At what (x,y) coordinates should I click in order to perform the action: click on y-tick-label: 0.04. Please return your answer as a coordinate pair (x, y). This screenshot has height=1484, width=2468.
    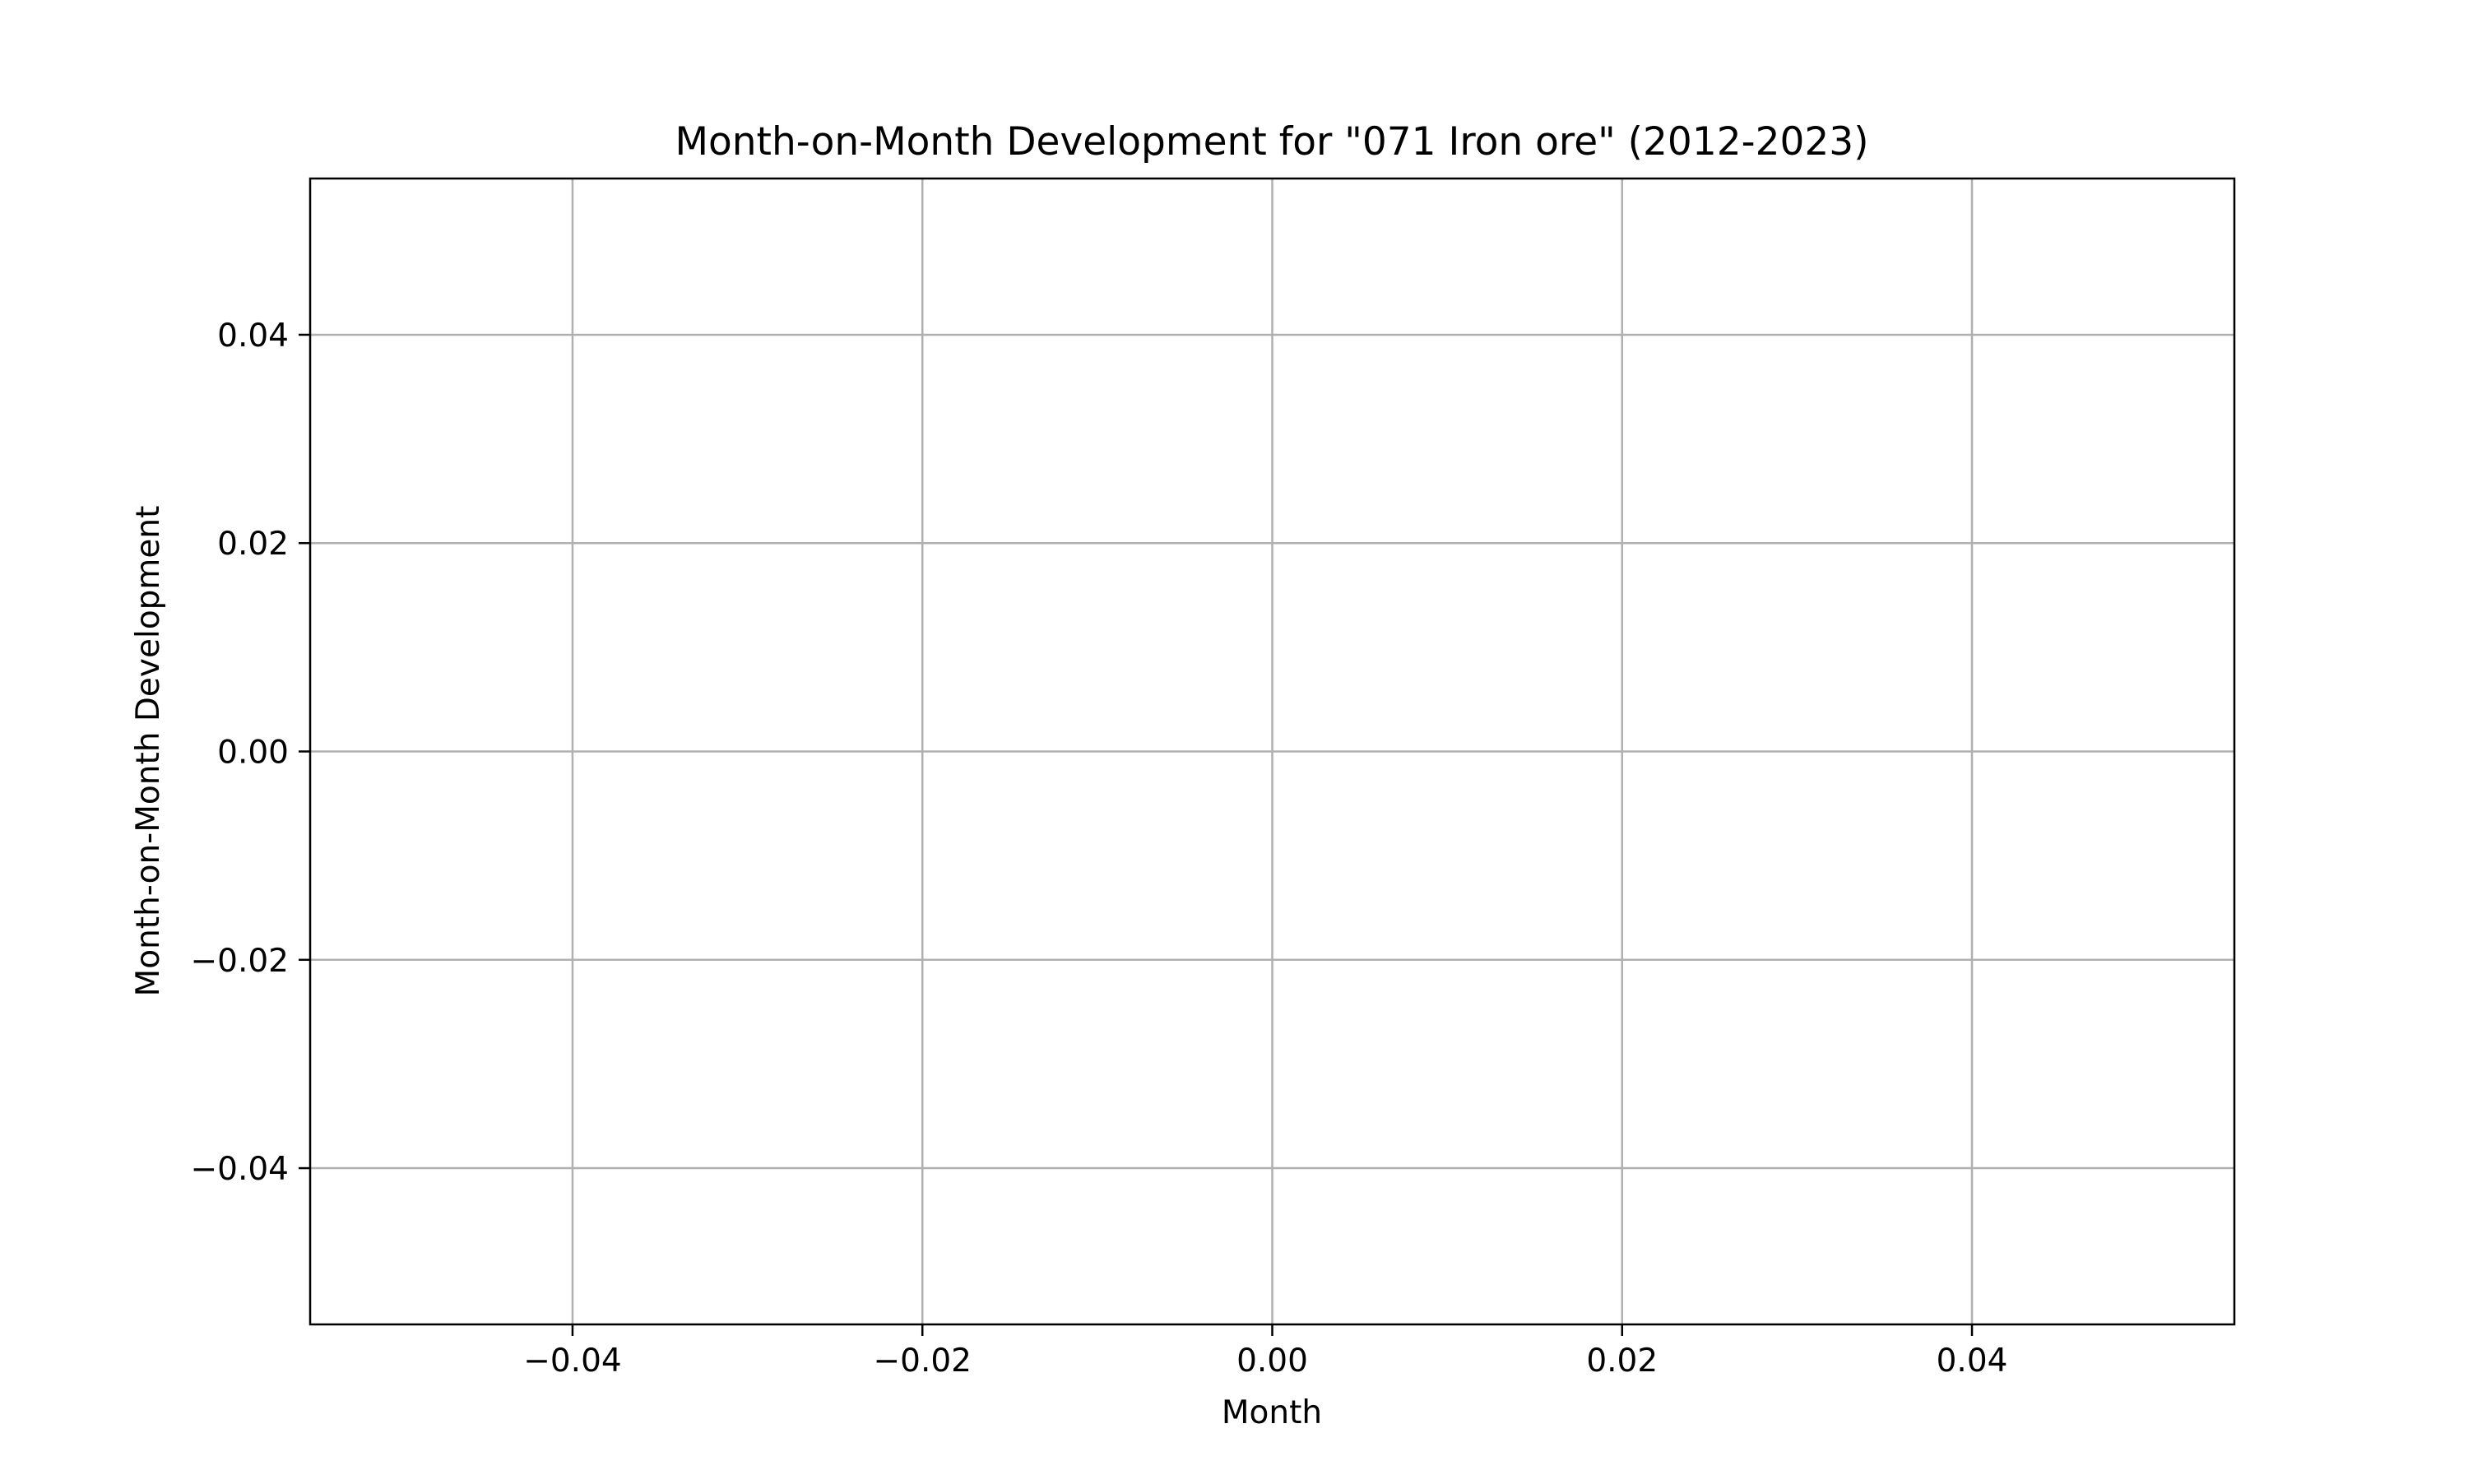
    Looking at the image, I should click on (253, 336).